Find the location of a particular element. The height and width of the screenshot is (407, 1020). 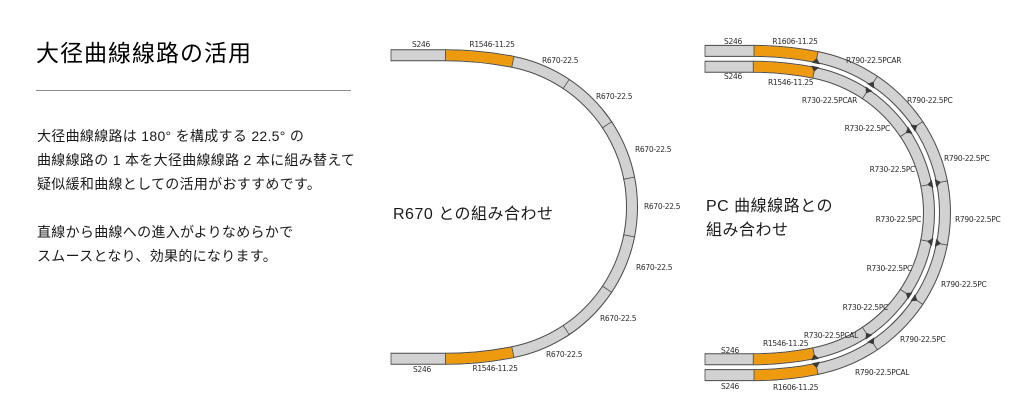

intro-line: 曲線線路の 1 本を大径曲線線路 2 本に組み替えて is located at coordinates (196, 160).